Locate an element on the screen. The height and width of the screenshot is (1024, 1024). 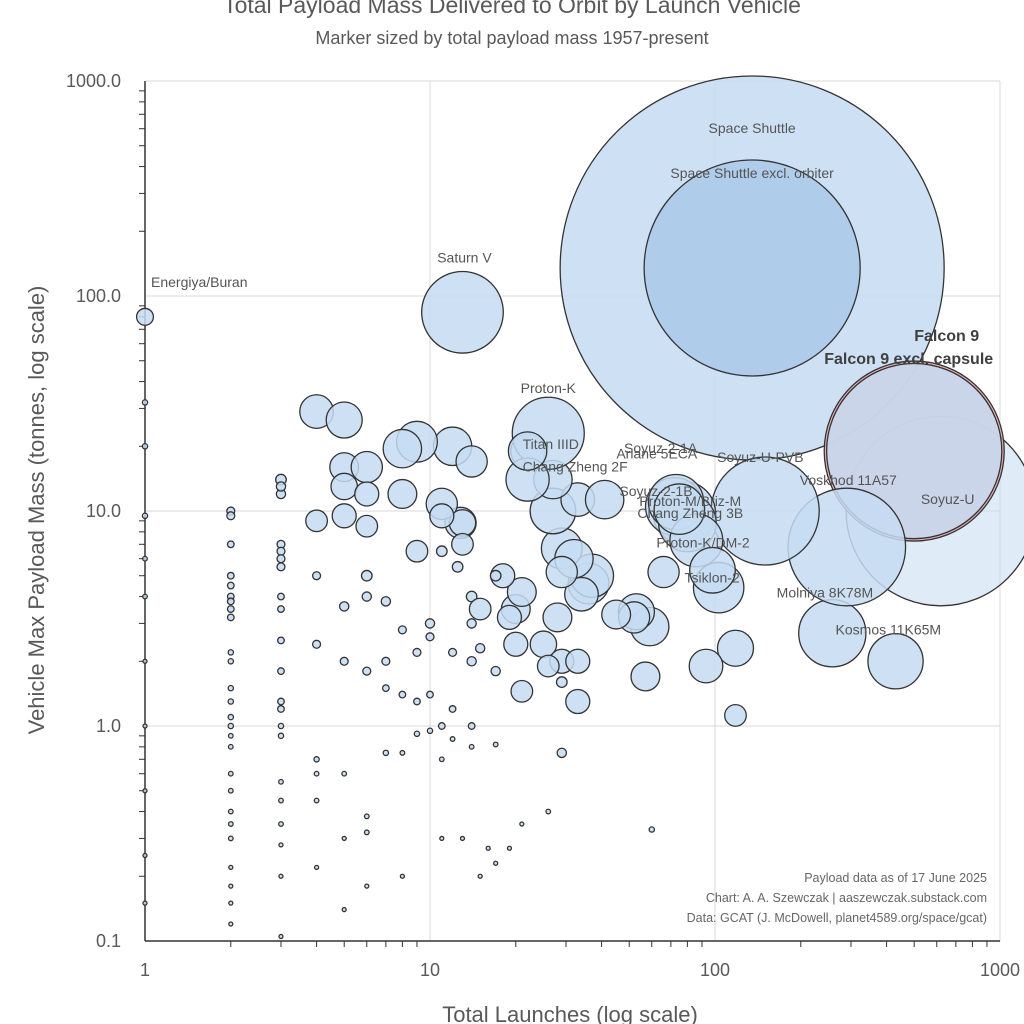
bubble-label: Soyuz-2-1B is located at coordinates (655, 491).